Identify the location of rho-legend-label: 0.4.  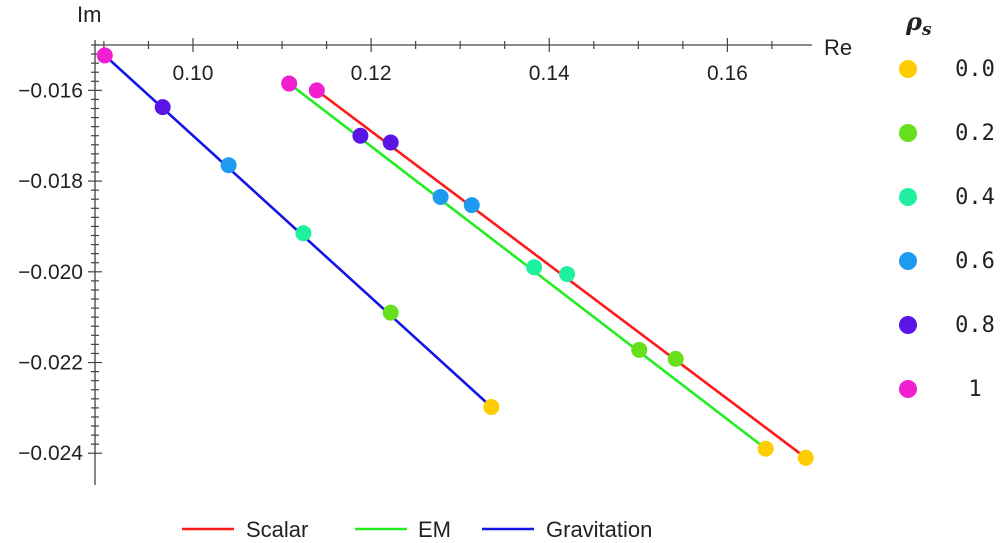
(975, 197).